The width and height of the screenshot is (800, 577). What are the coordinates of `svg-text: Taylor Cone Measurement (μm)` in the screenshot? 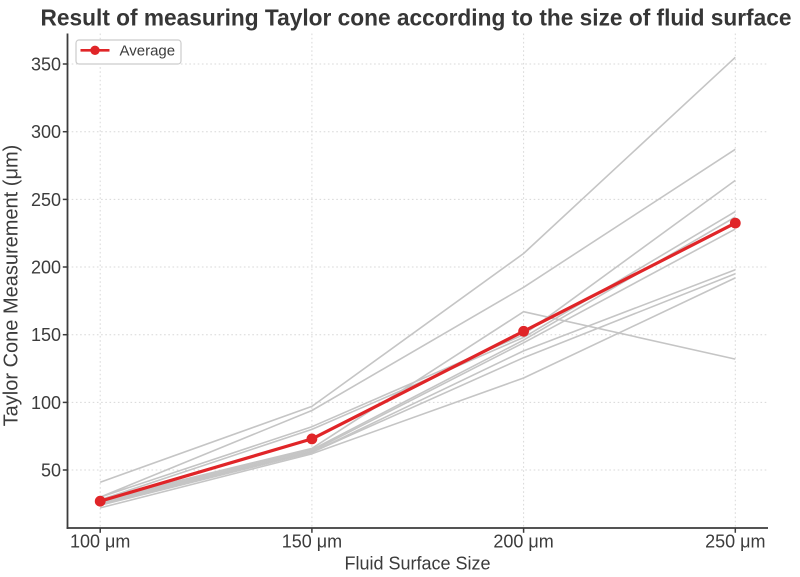 It's located at (12, 286).